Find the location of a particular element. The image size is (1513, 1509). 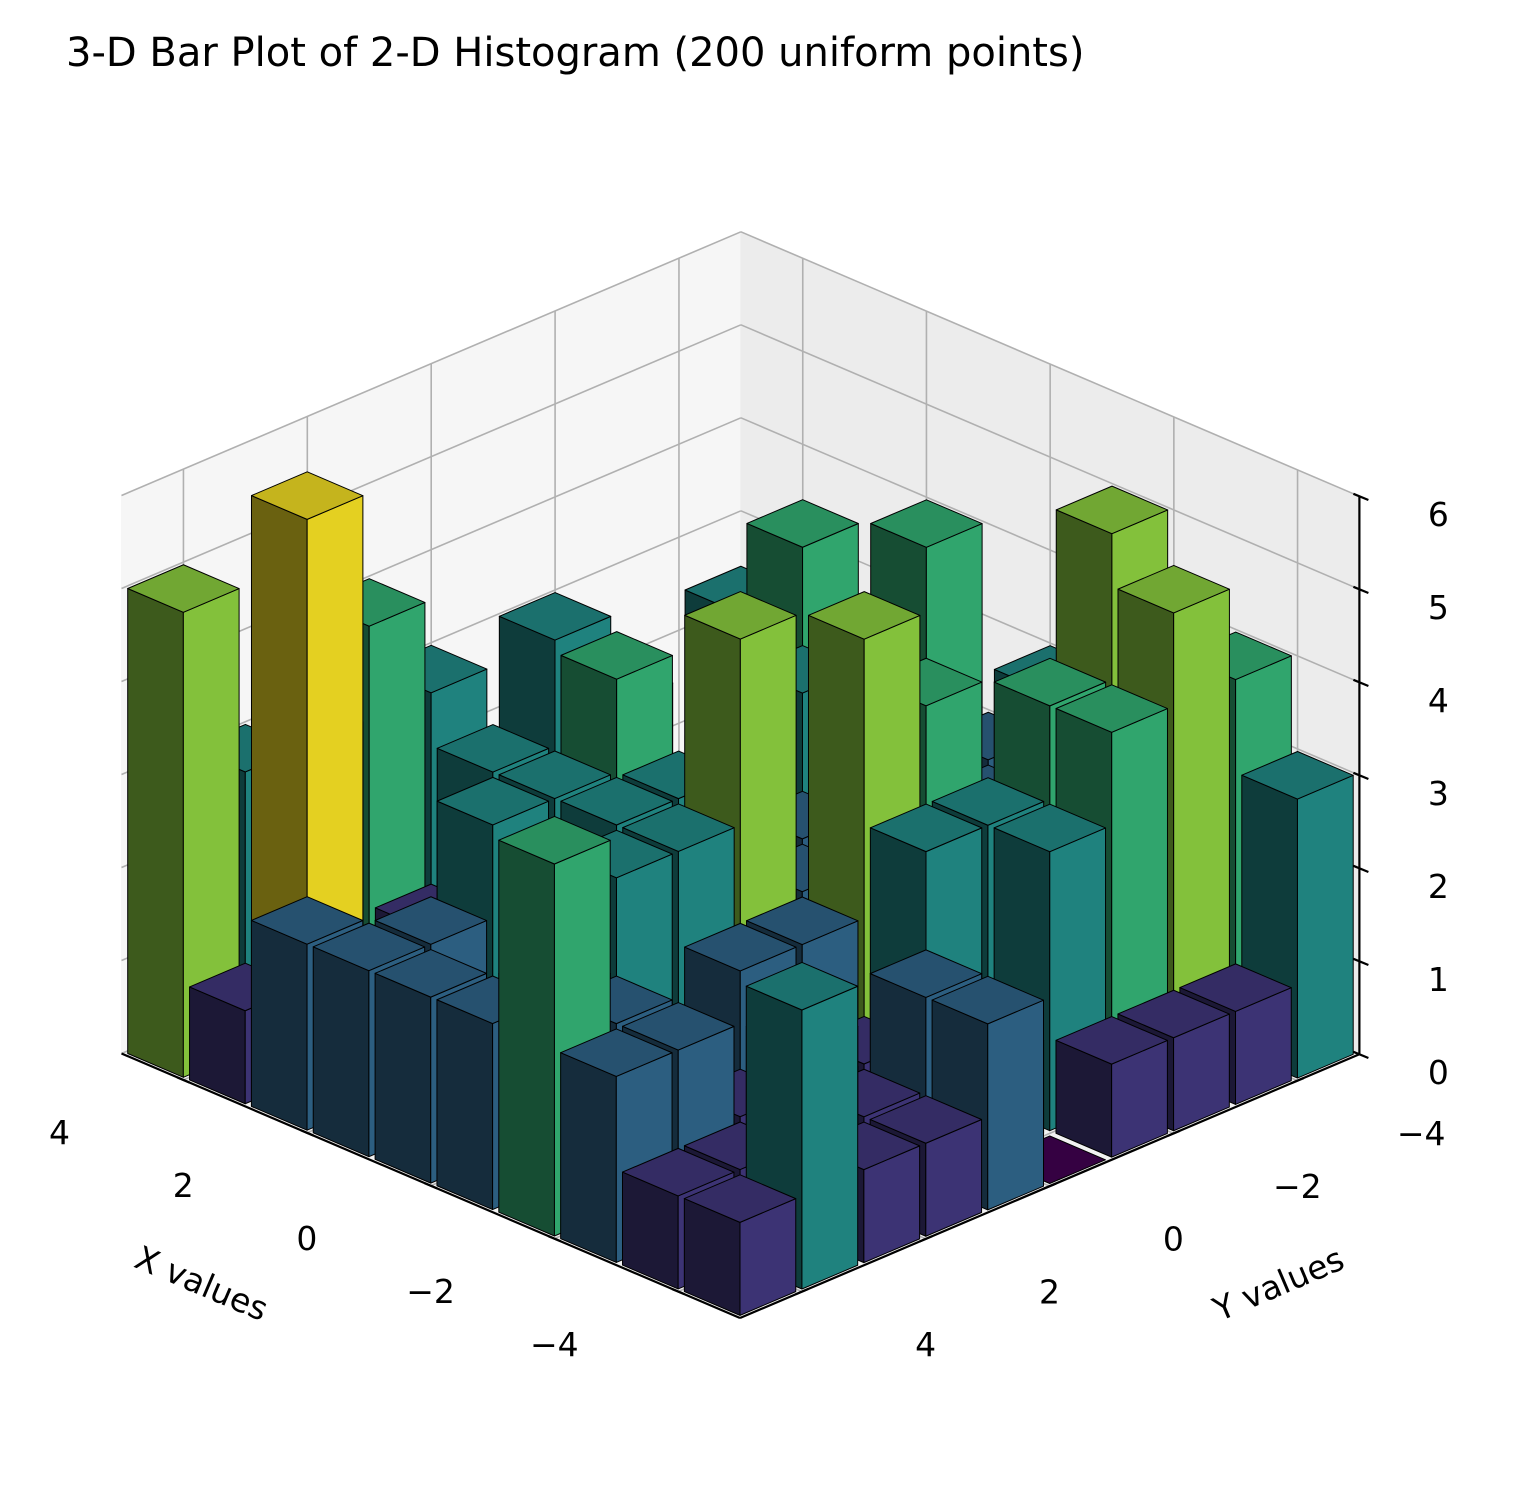

y-tick-label: 0 is located at coordinates (1173, 1239).